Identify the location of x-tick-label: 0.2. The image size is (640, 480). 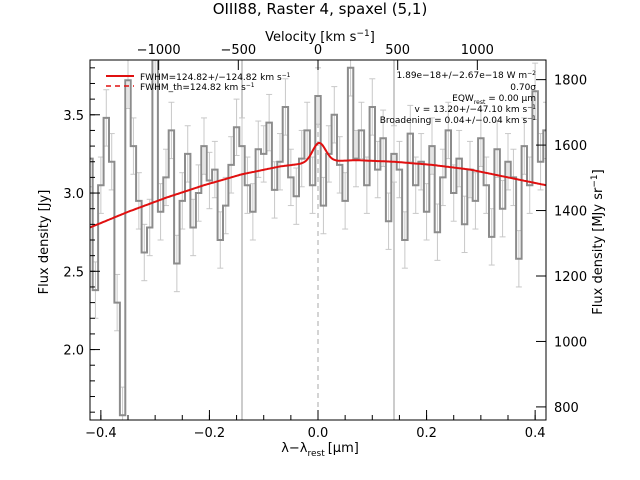
(426, 433).